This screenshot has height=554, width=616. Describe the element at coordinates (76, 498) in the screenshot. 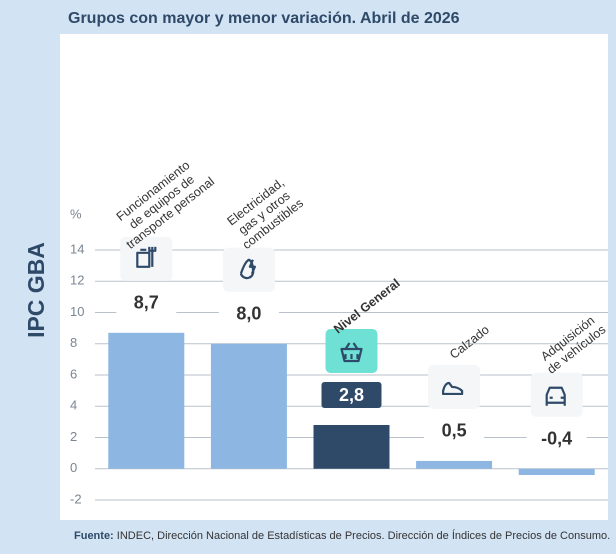

I see `y-tick-label: -2` at that location.